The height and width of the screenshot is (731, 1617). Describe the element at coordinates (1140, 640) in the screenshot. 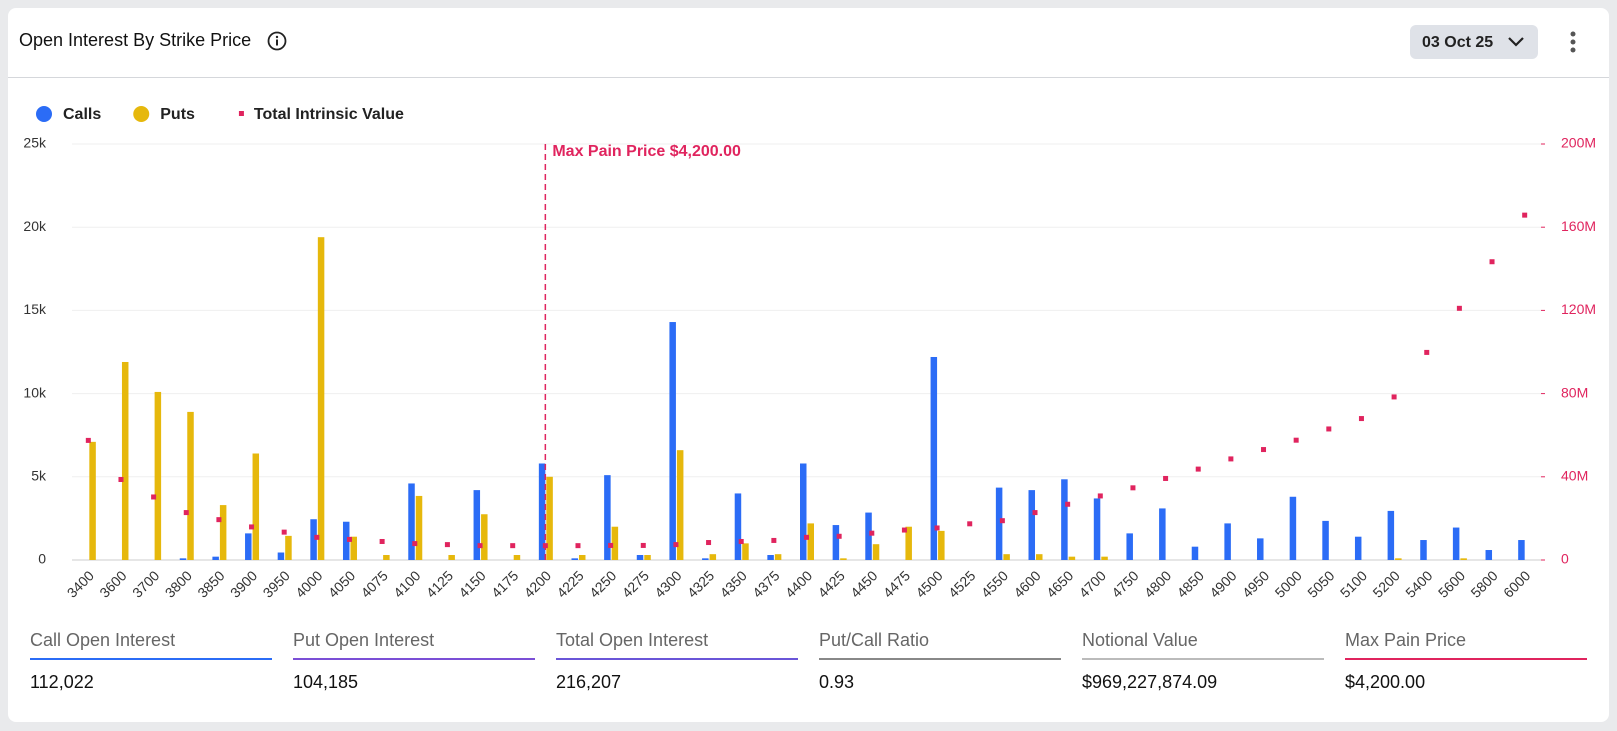

I see `stat-label: Notional Value` at that location.